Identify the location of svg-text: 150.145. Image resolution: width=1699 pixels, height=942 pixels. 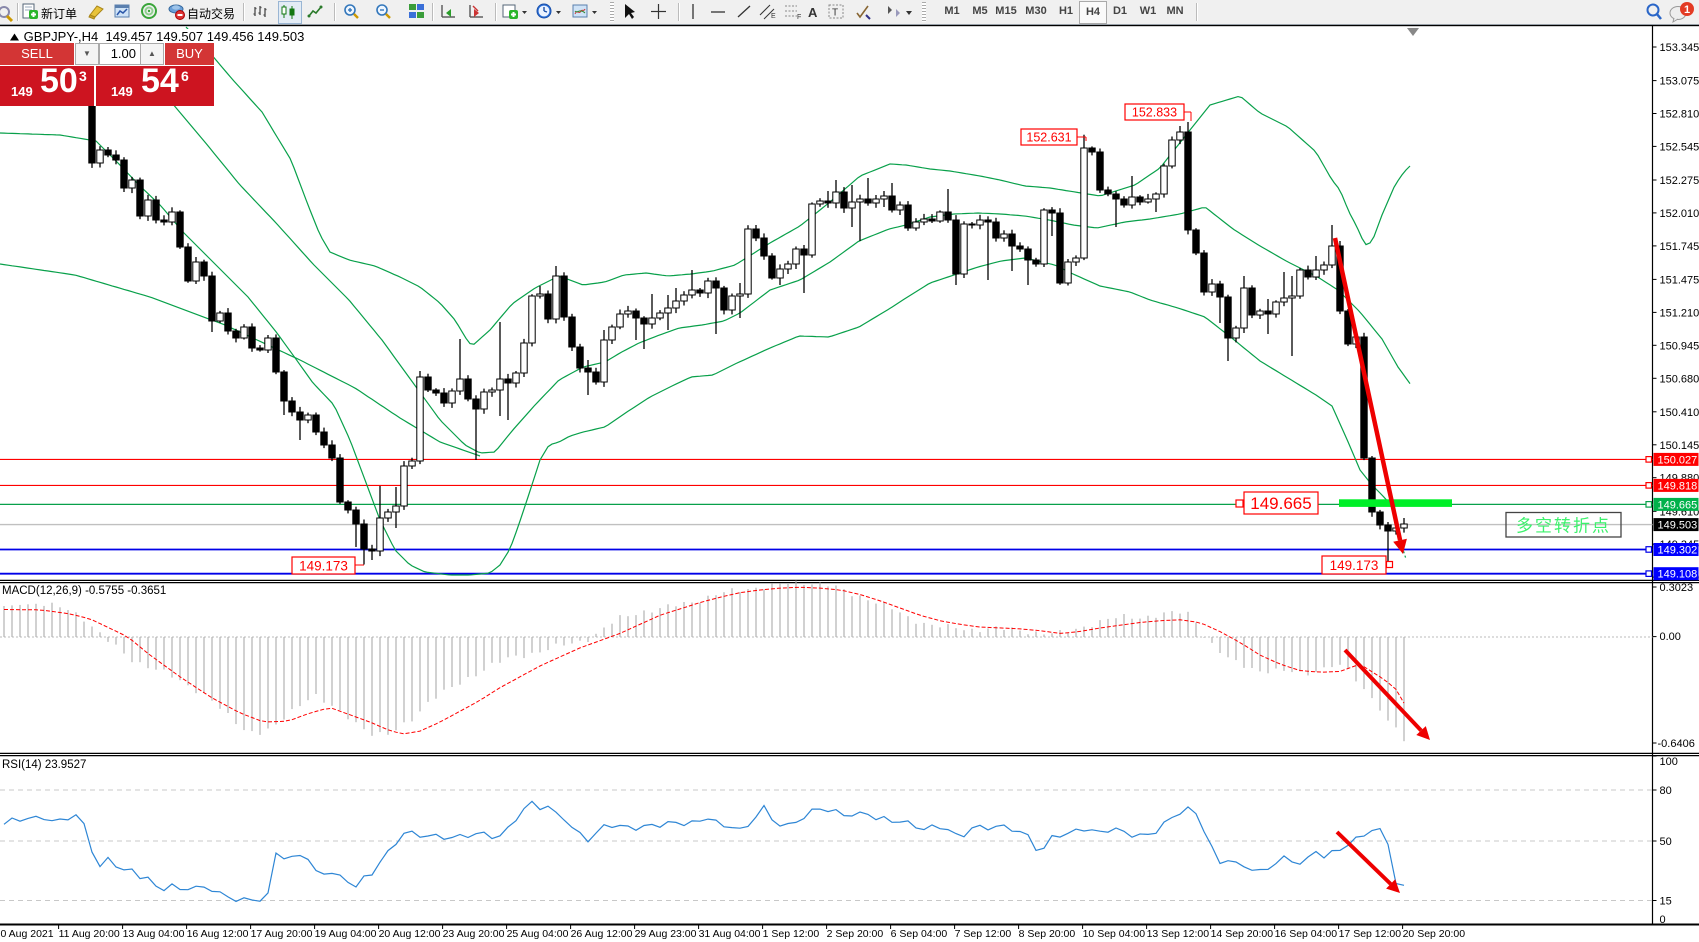
(1679, 446).